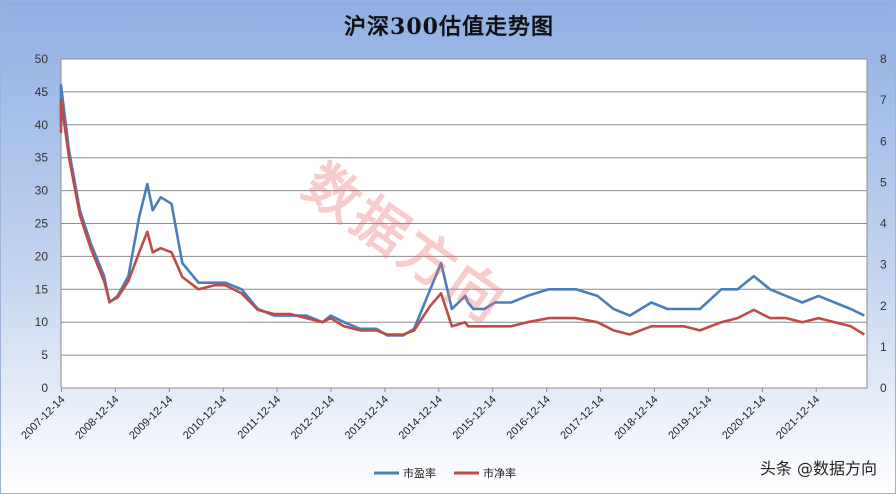 The width and height of the screenshot is (896, 495). Describe the element at coordinates (744, 418) in the screenshot. I see `x-tick-label: 2020-12-14` at that location.